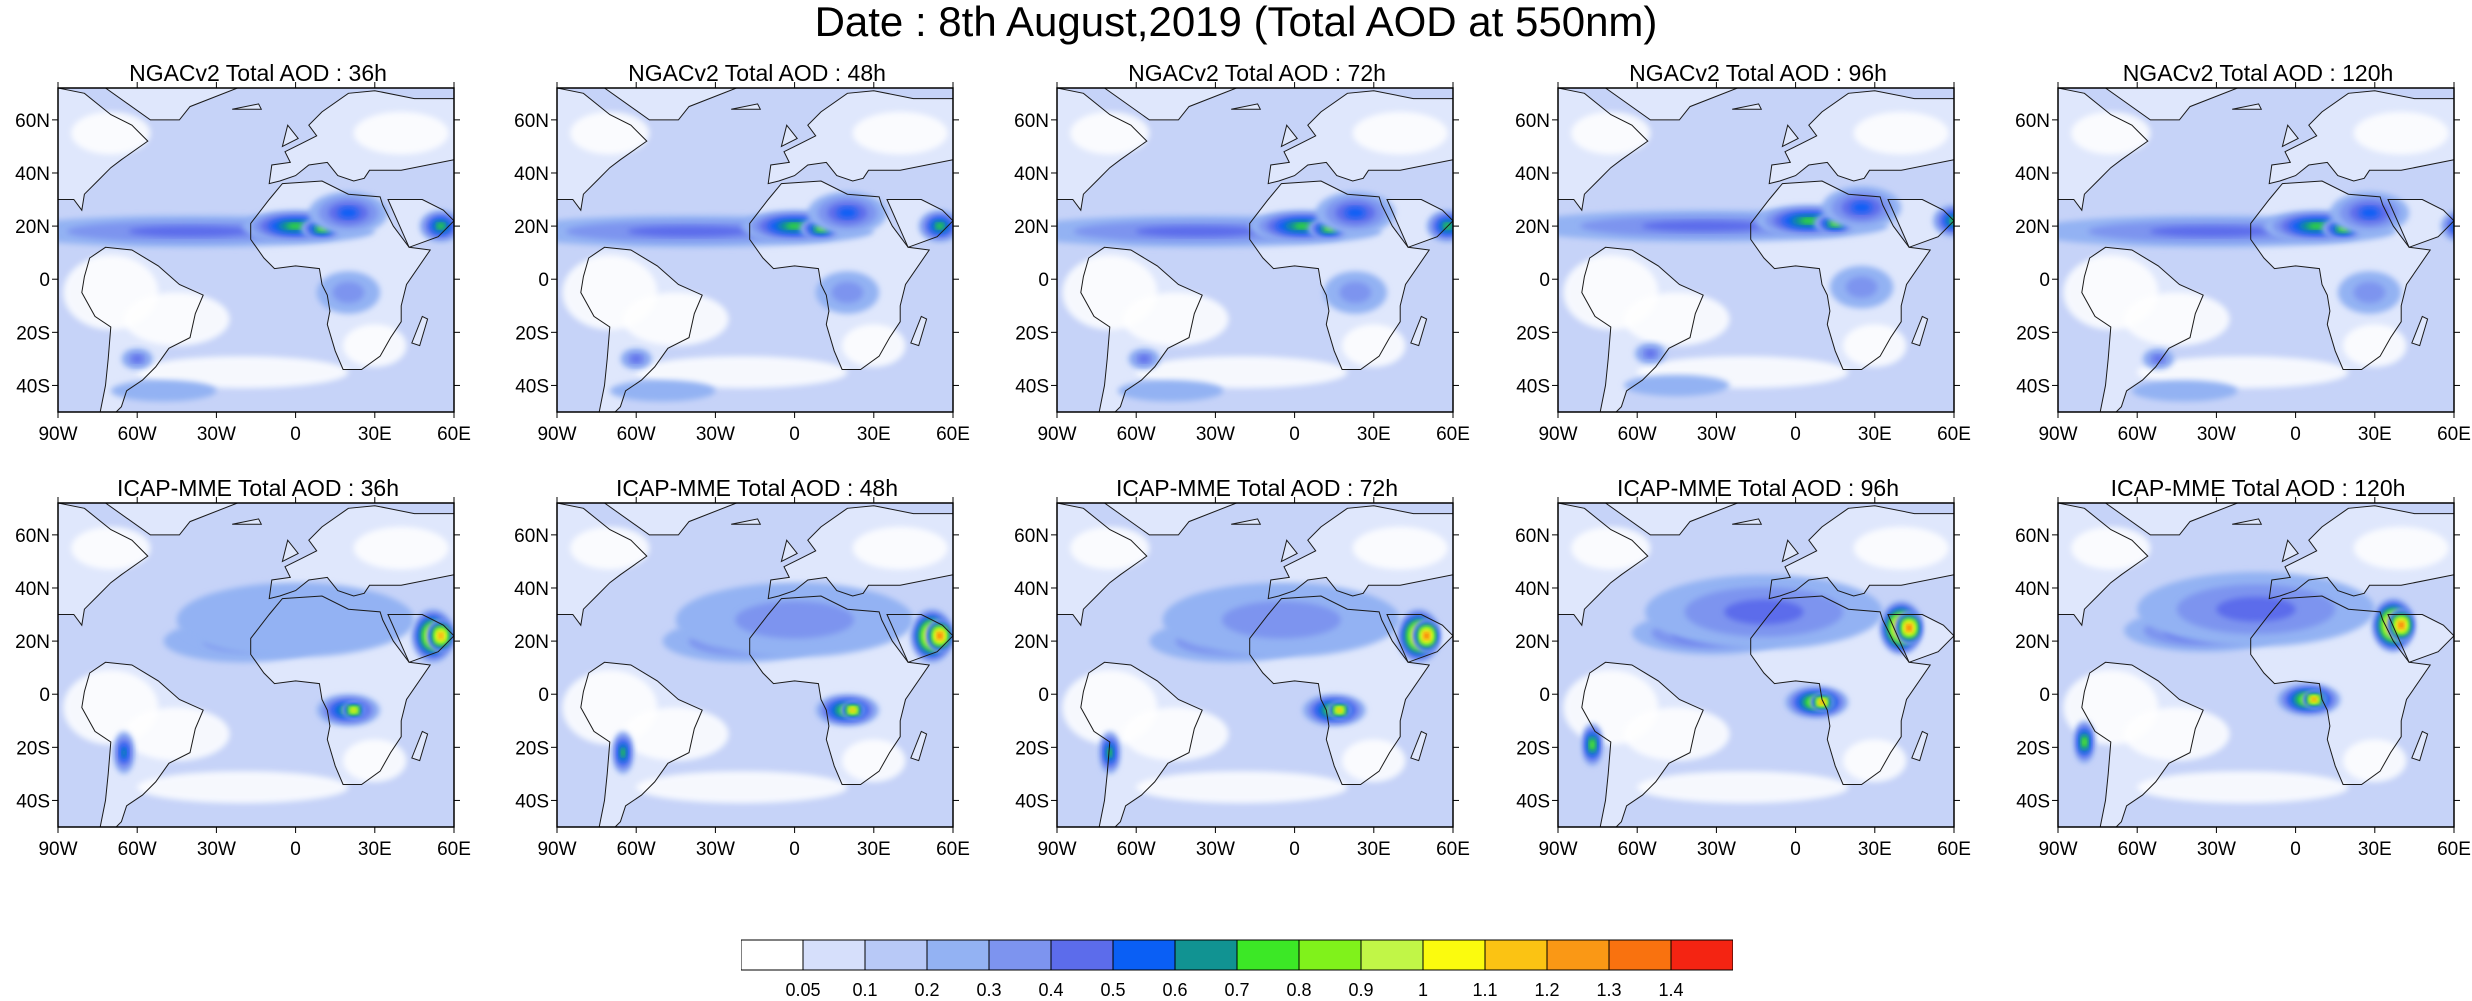 The width and height of the screenshot is (2472, 1001). What do you see at coordinates (258, 488) in the screenshot?
I see `panel-title: ICAP-MME Total AOD : 36h` at bounding box center [258, 488].